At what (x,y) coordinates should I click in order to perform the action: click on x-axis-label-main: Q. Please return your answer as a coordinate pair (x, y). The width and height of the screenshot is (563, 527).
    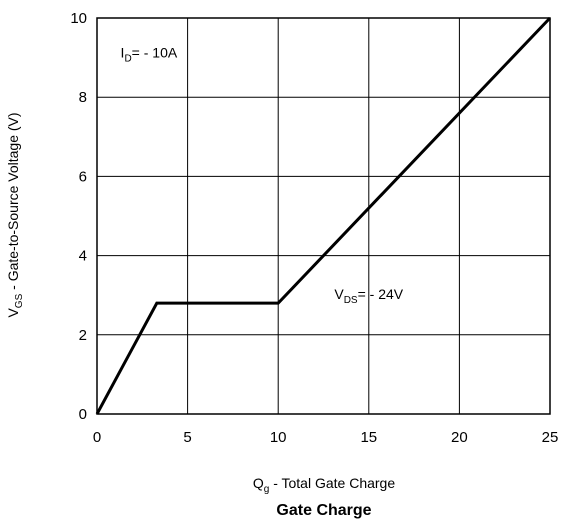
    Looking at the image, I should click on (258, 483).